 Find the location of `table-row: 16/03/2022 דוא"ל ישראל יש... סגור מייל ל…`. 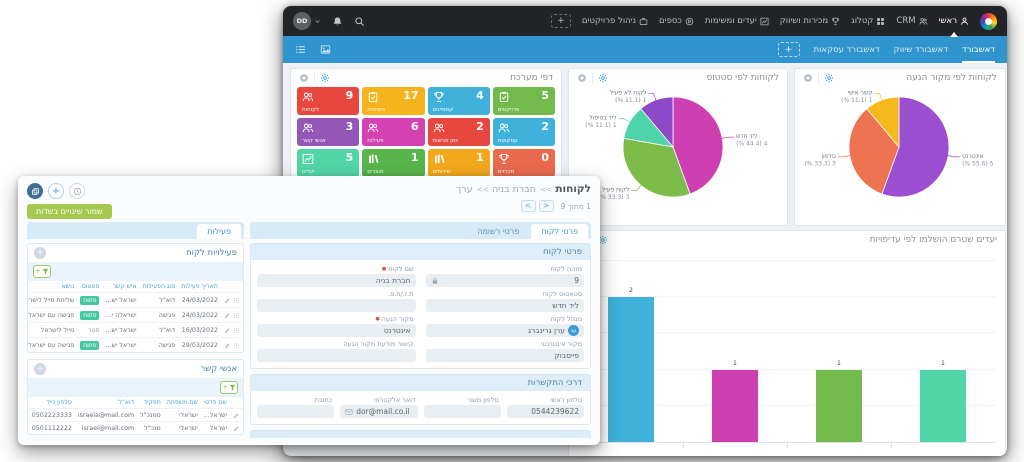

table-row: 16/03/2022 דוא"ל ישראל יש... סגור מייל ל… is located at coordinates (135, 330).